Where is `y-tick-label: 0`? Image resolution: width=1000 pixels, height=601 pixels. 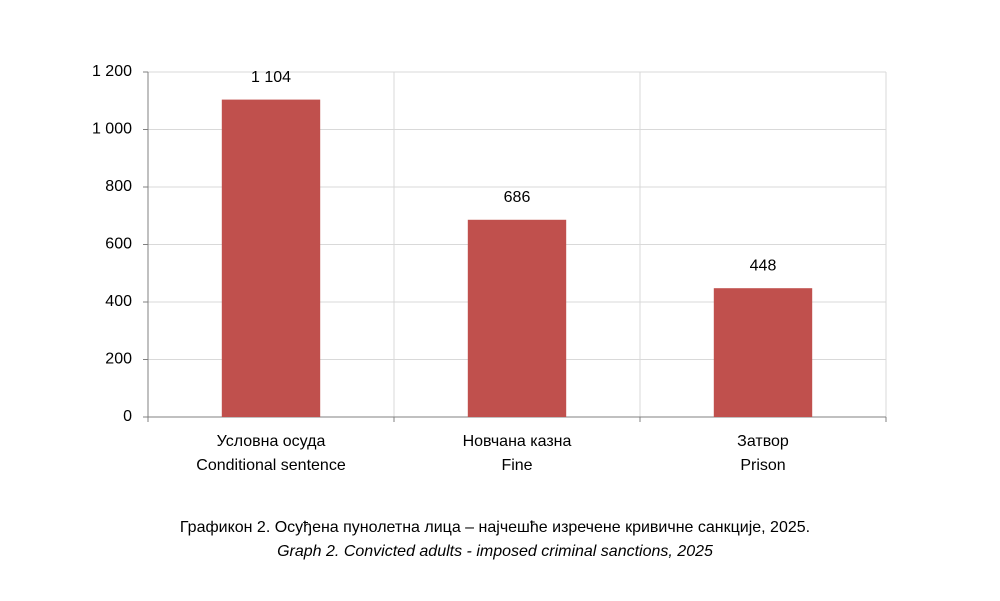 y-tick-label: 0 is located at coordinates (127, 416).